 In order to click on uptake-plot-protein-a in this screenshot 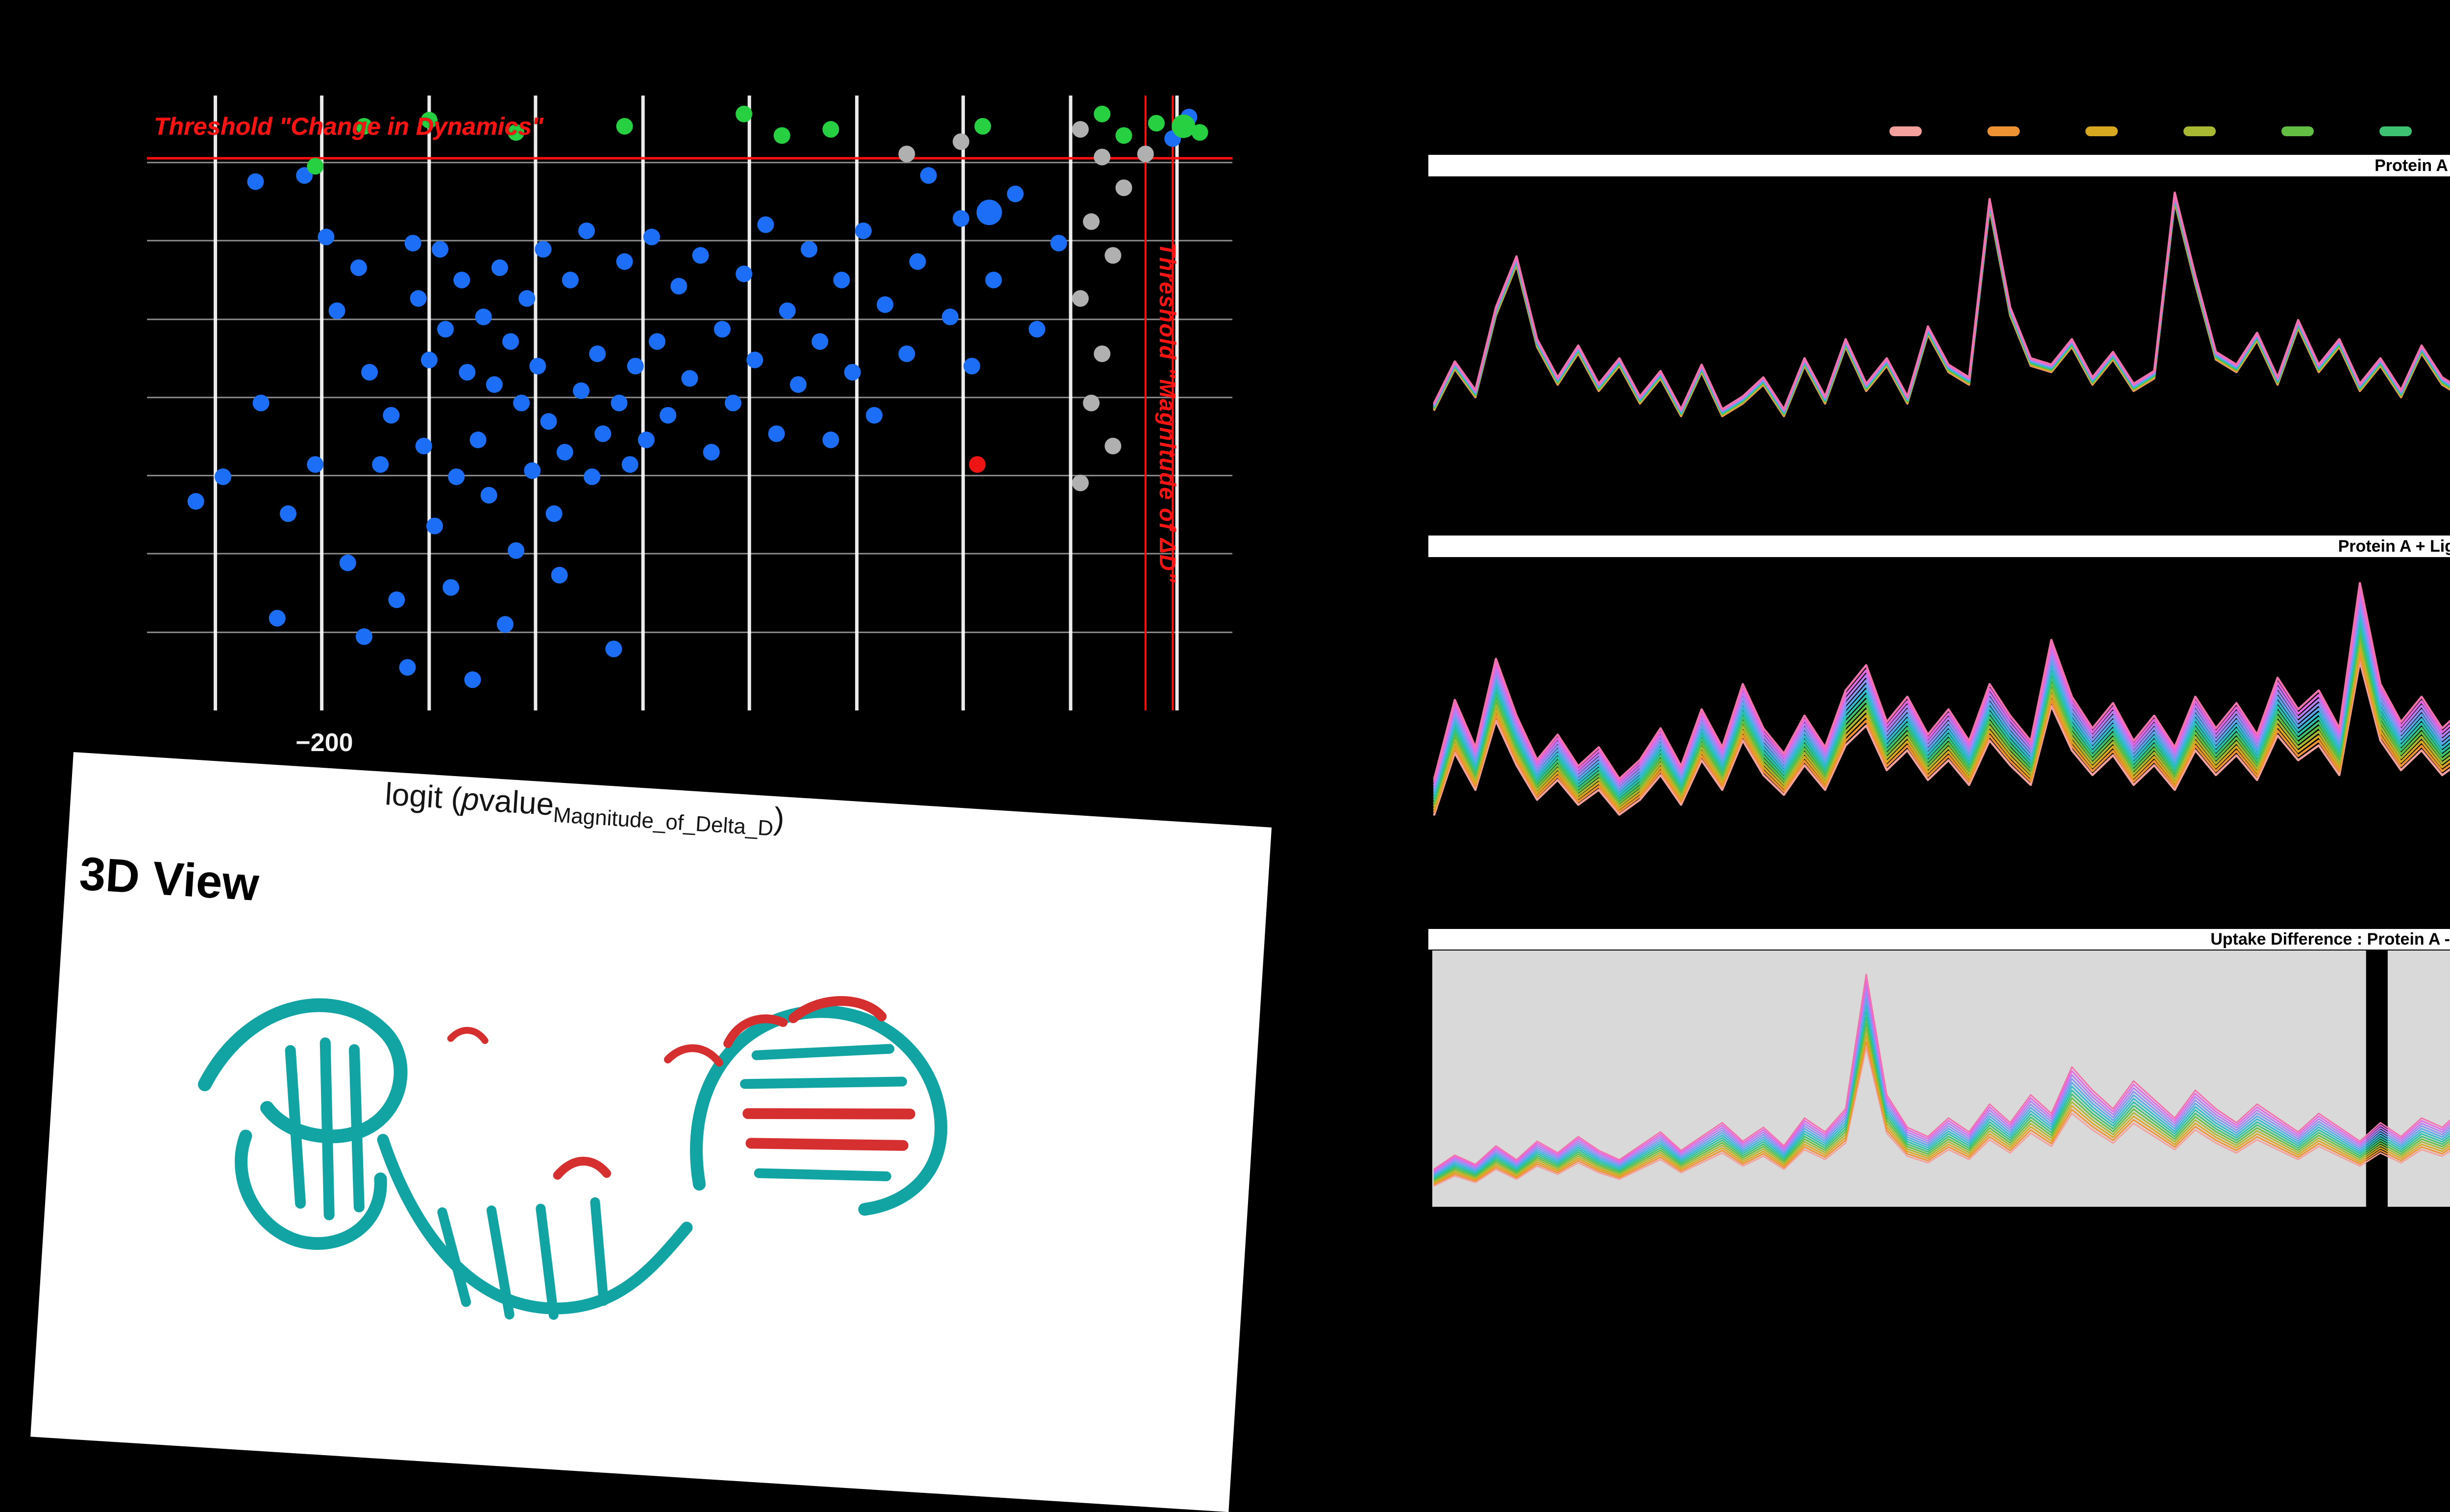, I will do `click(1939, 347)`.